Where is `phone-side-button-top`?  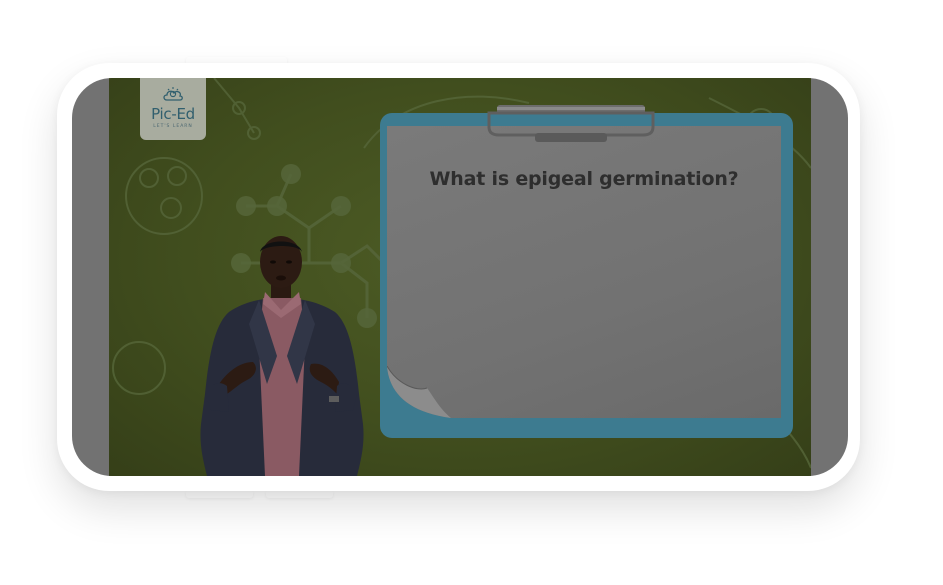
phone-side-button-top is located at coordinates (236, 61).